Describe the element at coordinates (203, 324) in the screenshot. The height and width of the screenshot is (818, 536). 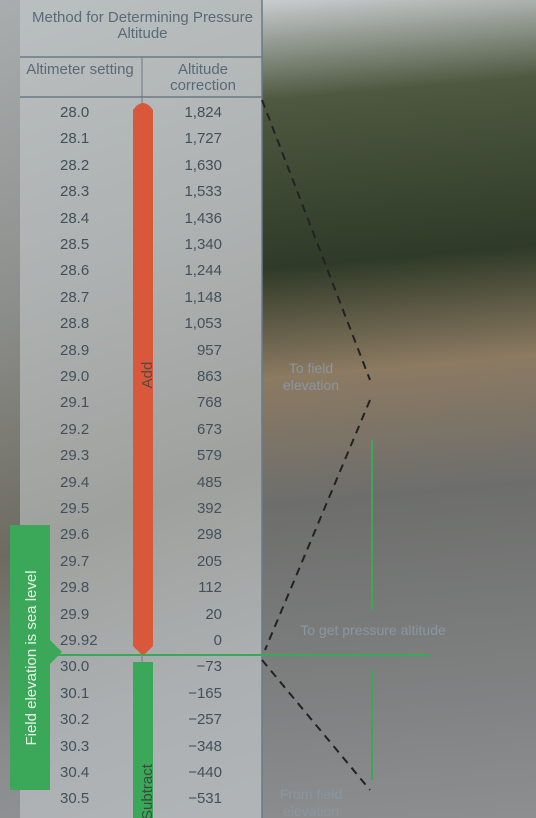
I see `altitude-correction: 1,053` at that location.